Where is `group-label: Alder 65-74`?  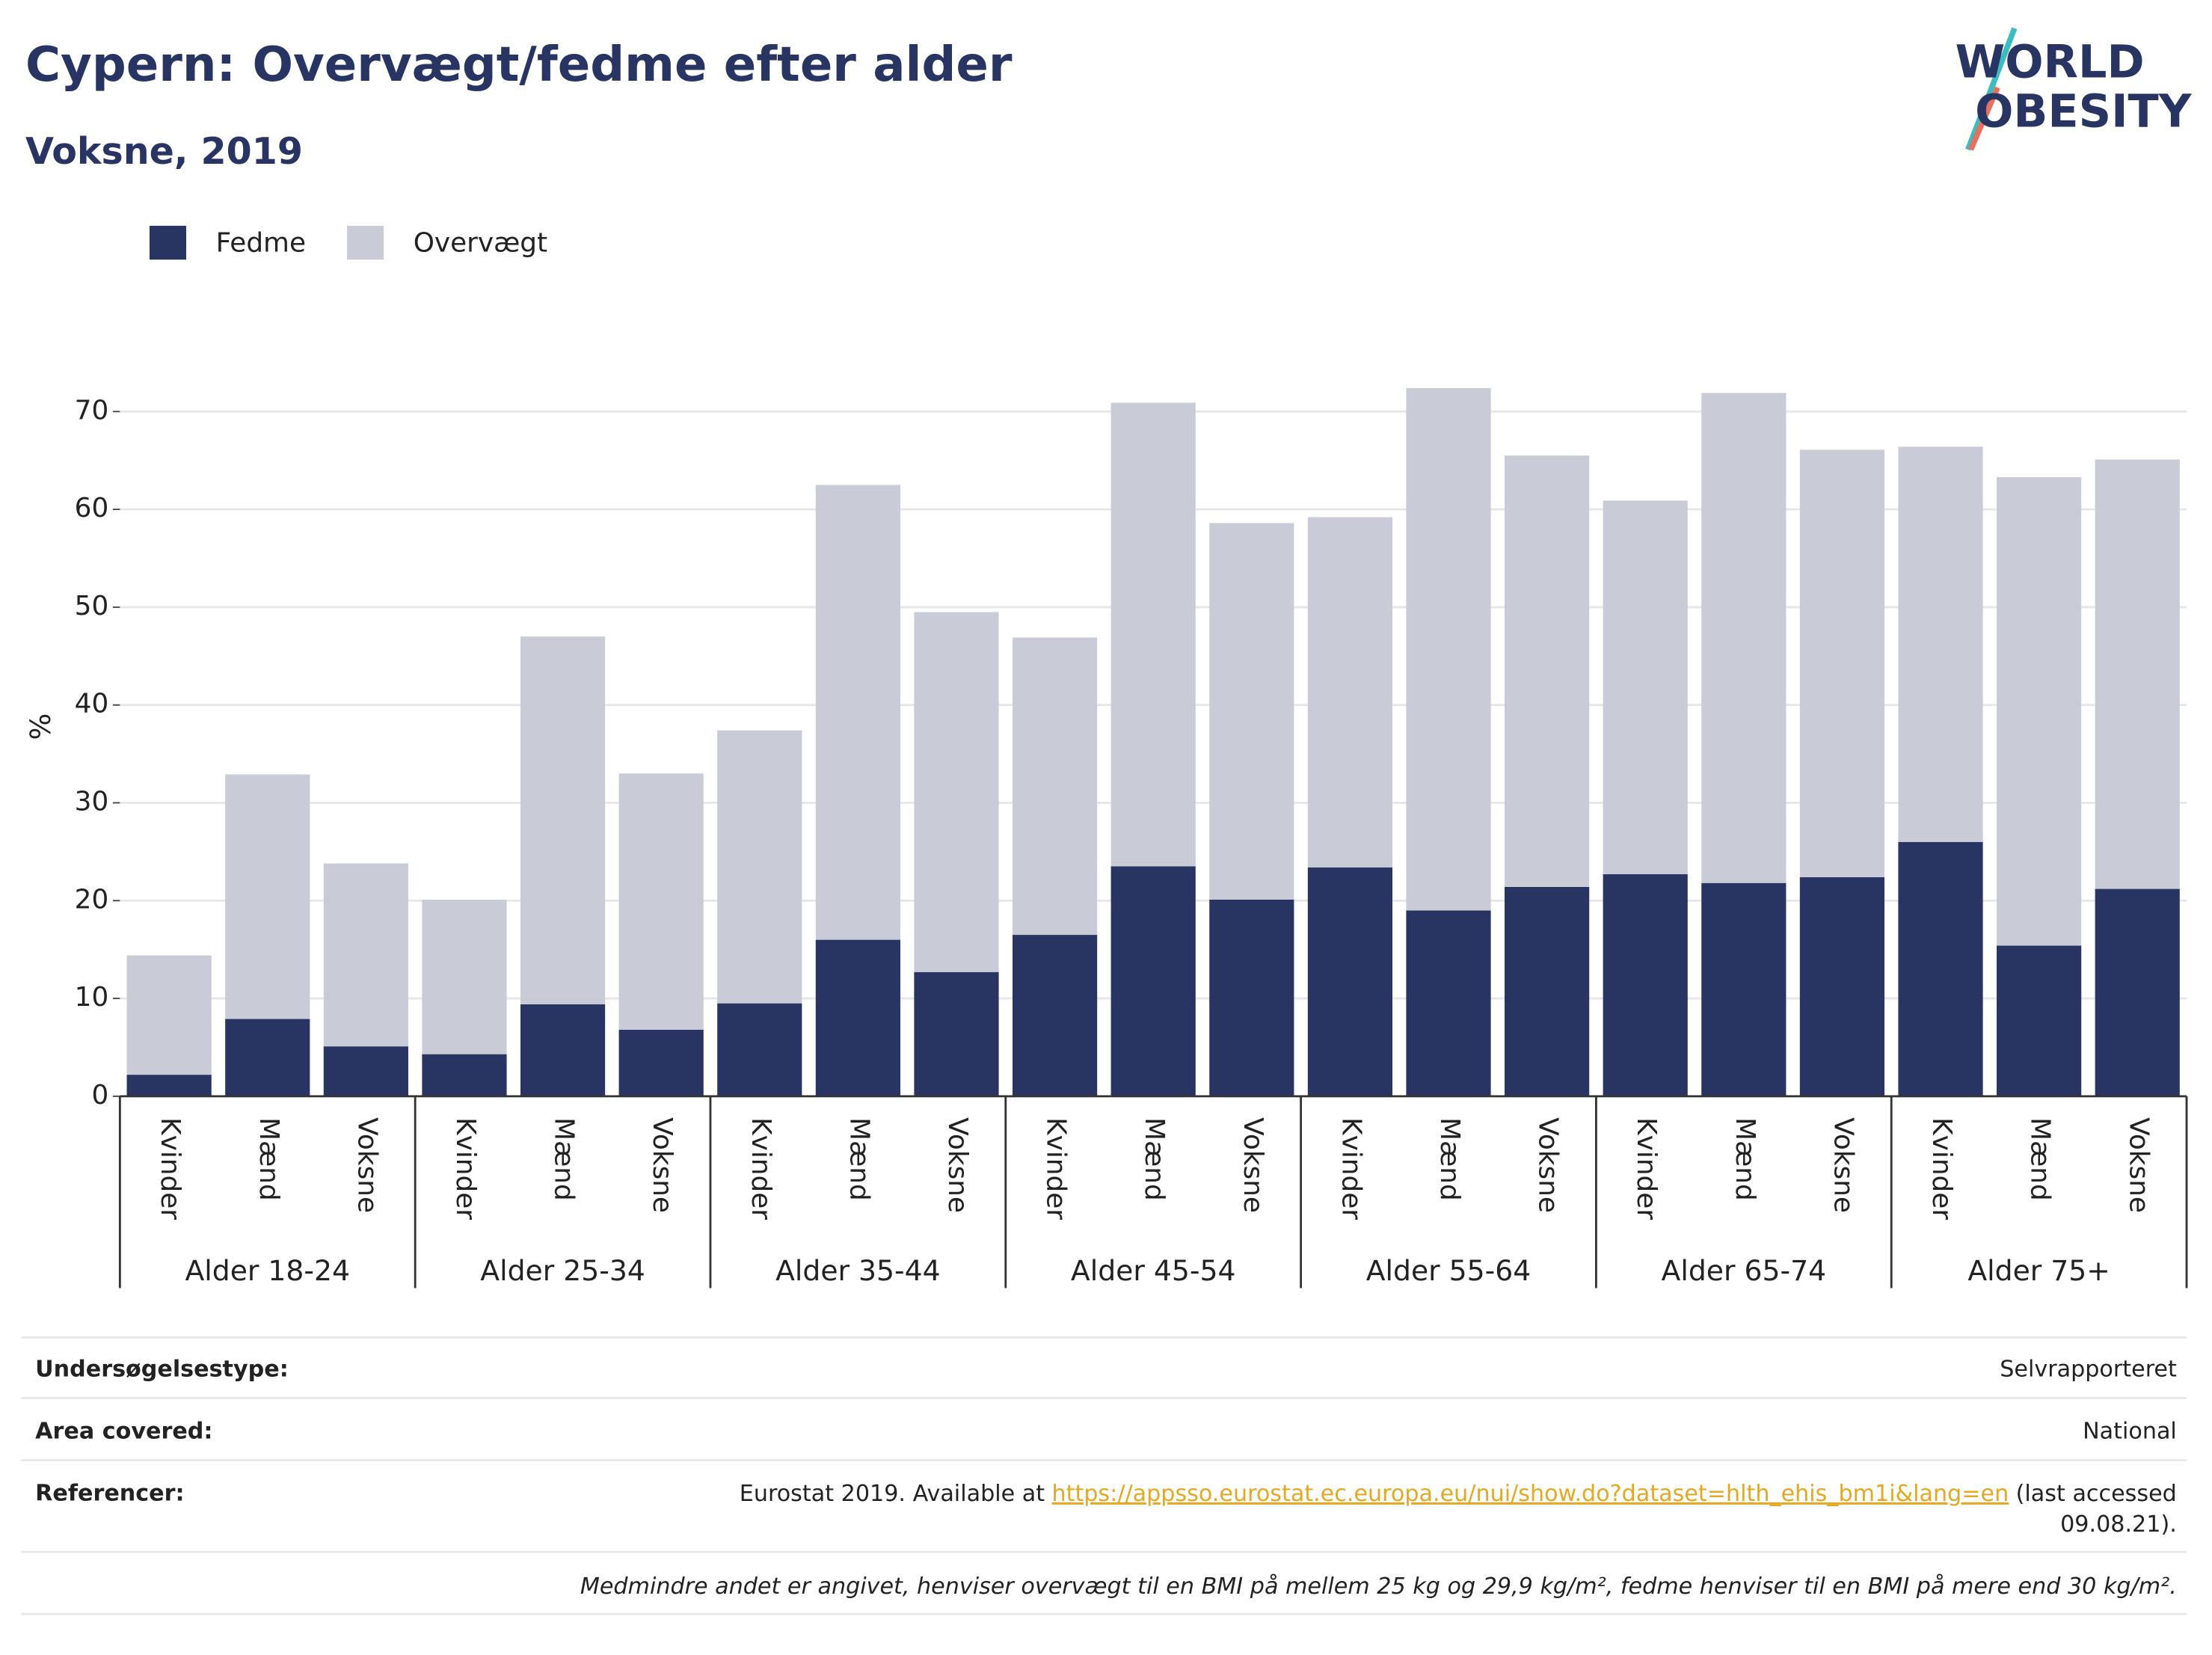 group-label: Alder 65-74 is located at coordinates (1745, 1270).